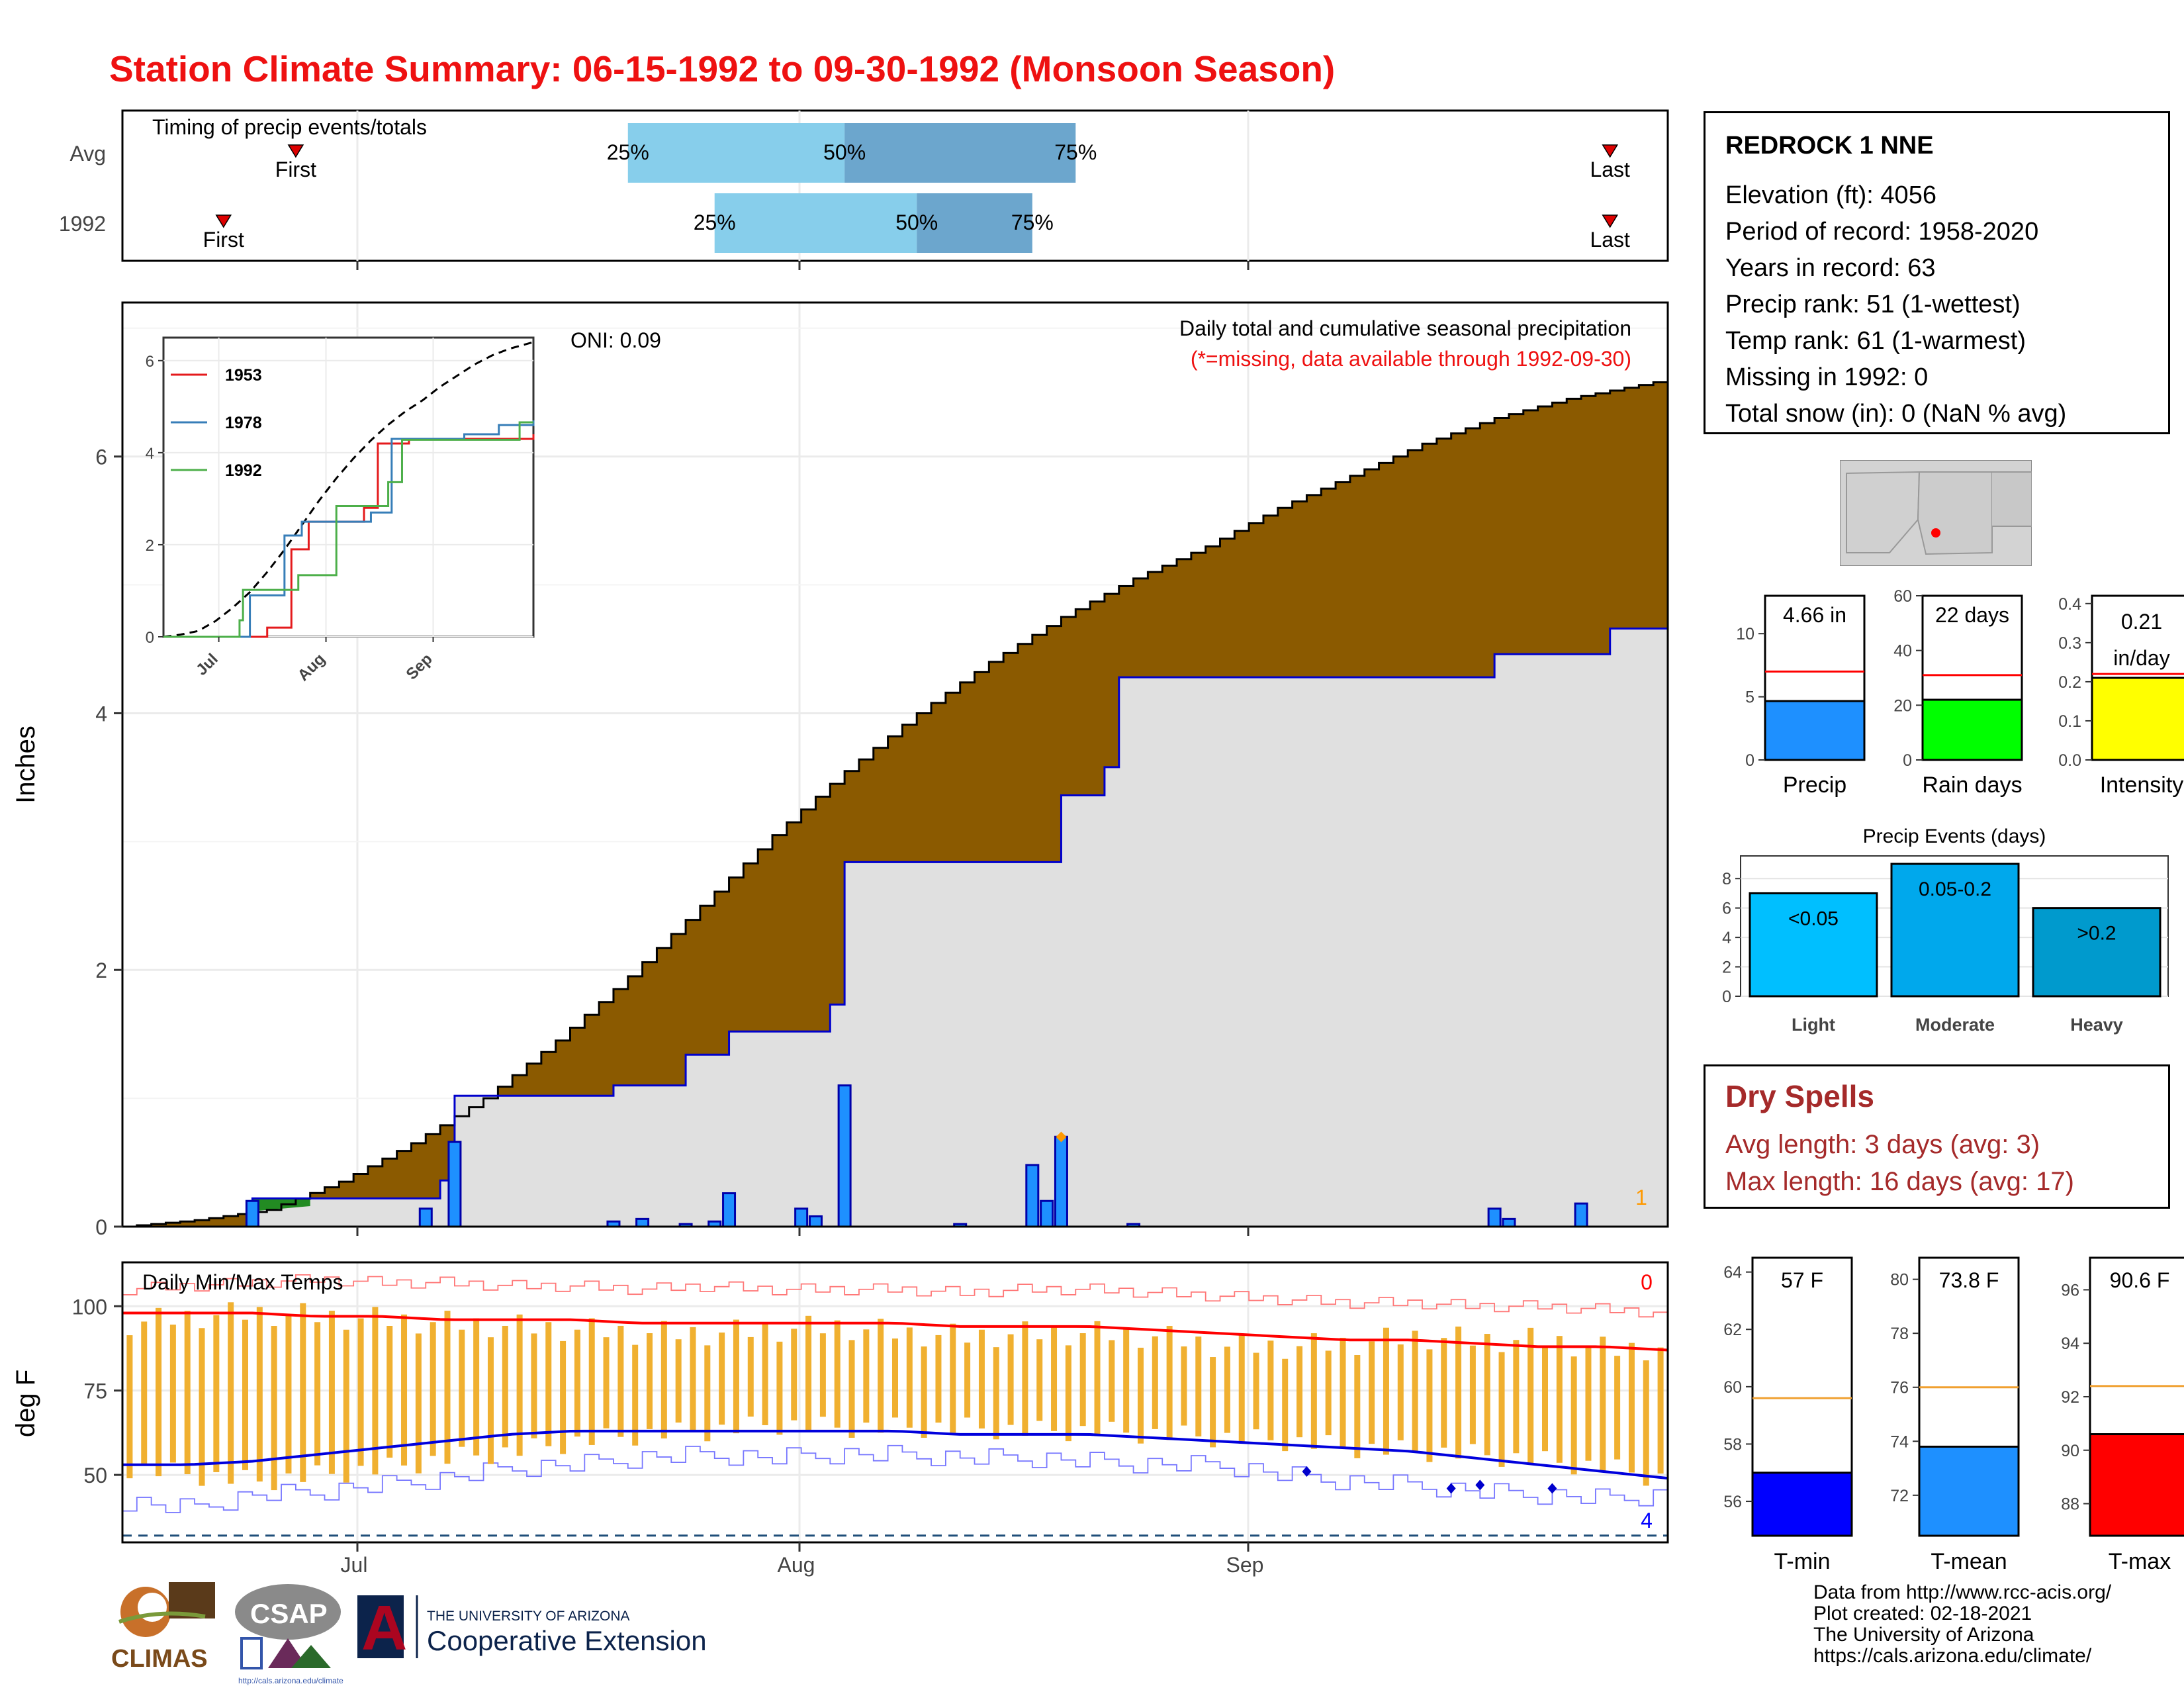  I want to click on timing-bar-upper, so click(974, 223).